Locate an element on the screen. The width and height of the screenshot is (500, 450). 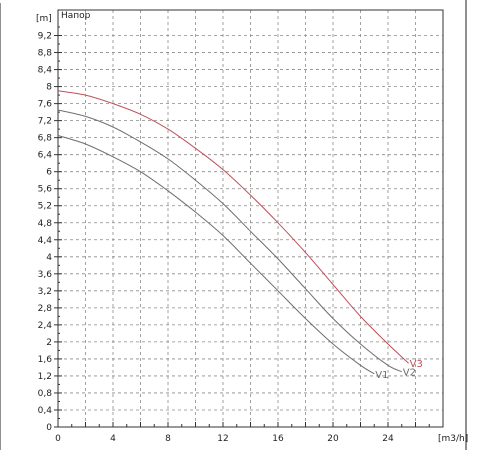
y-tick-label: 7,6 is located at coordinates (45, 105).